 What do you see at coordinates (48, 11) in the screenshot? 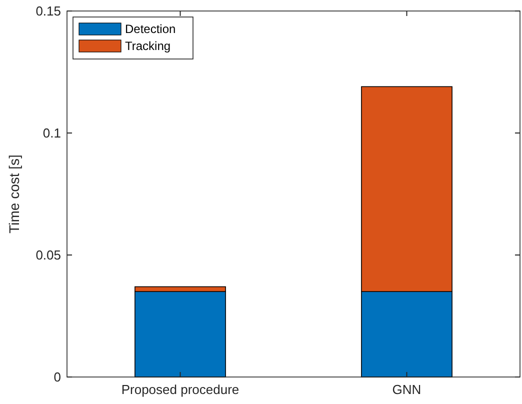
I see `y-tick-label: 0.15` at bounding box center [48, 11].